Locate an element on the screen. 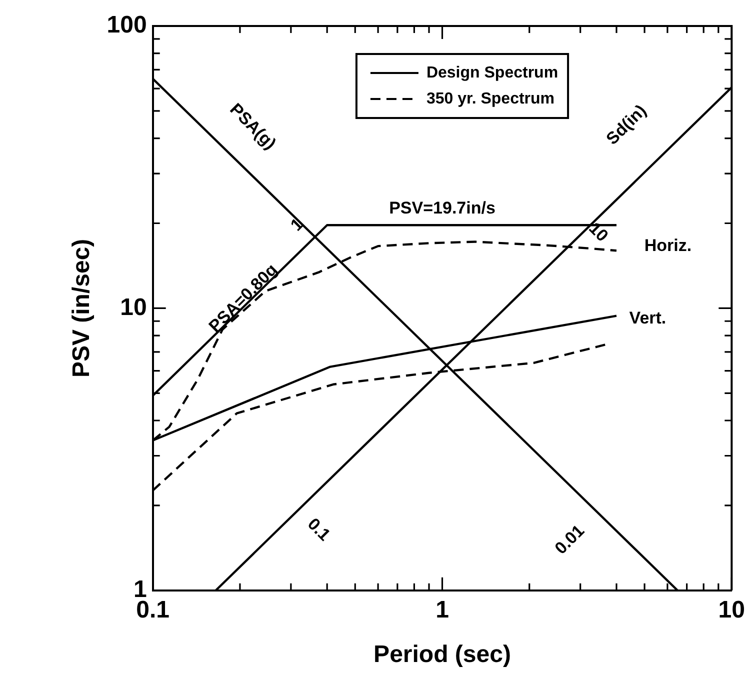  y-axis-title: PSV (in/sec) is located at coordinates (82, 308).